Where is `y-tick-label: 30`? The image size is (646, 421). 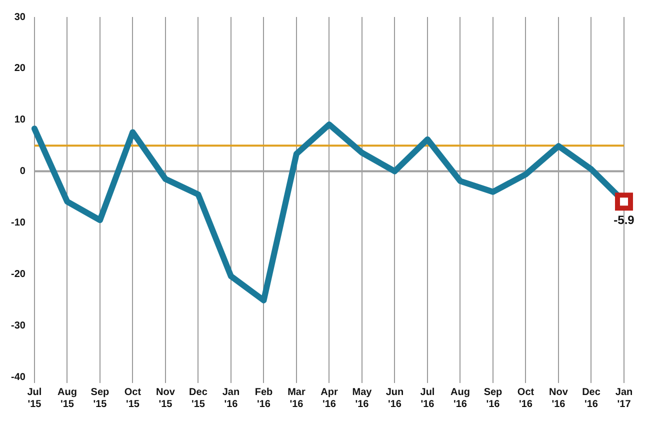
y-tick-label: 30 is located at coordinates (20, 17).